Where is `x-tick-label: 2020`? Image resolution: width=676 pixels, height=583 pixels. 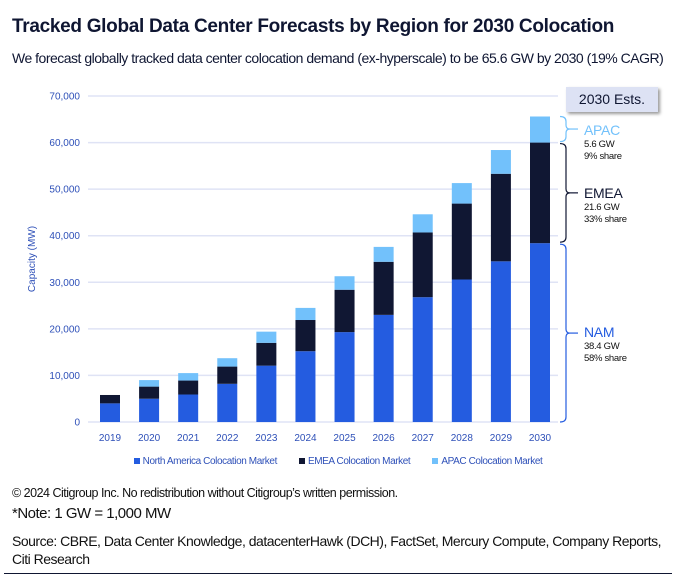 x-tick-label: 2020 is located at coordinates (149, 438).